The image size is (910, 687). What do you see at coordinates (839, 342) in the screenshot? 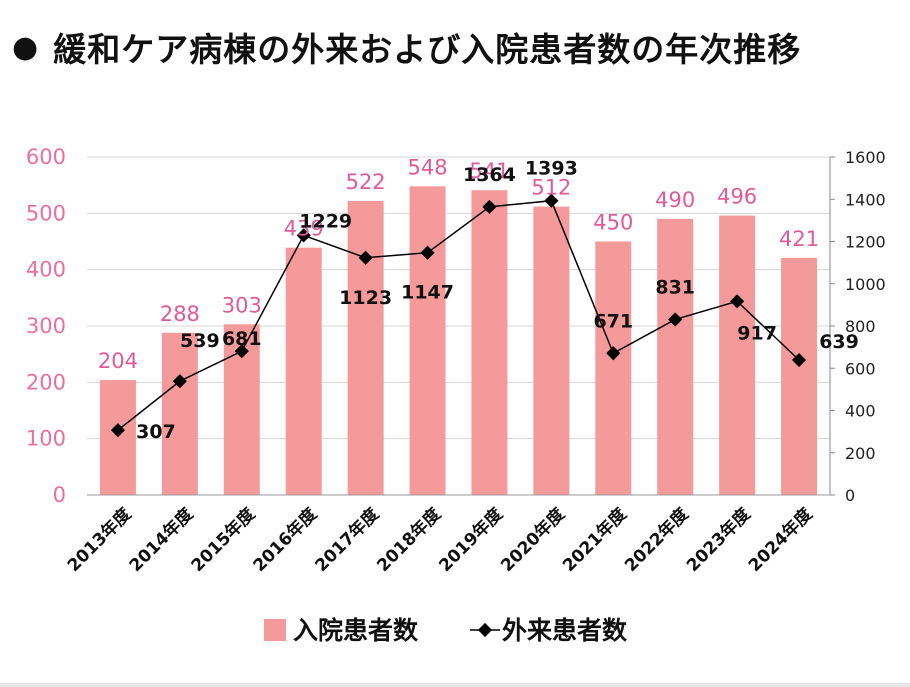
I see `line-value-label: 639` at bounding box center [839, 342].